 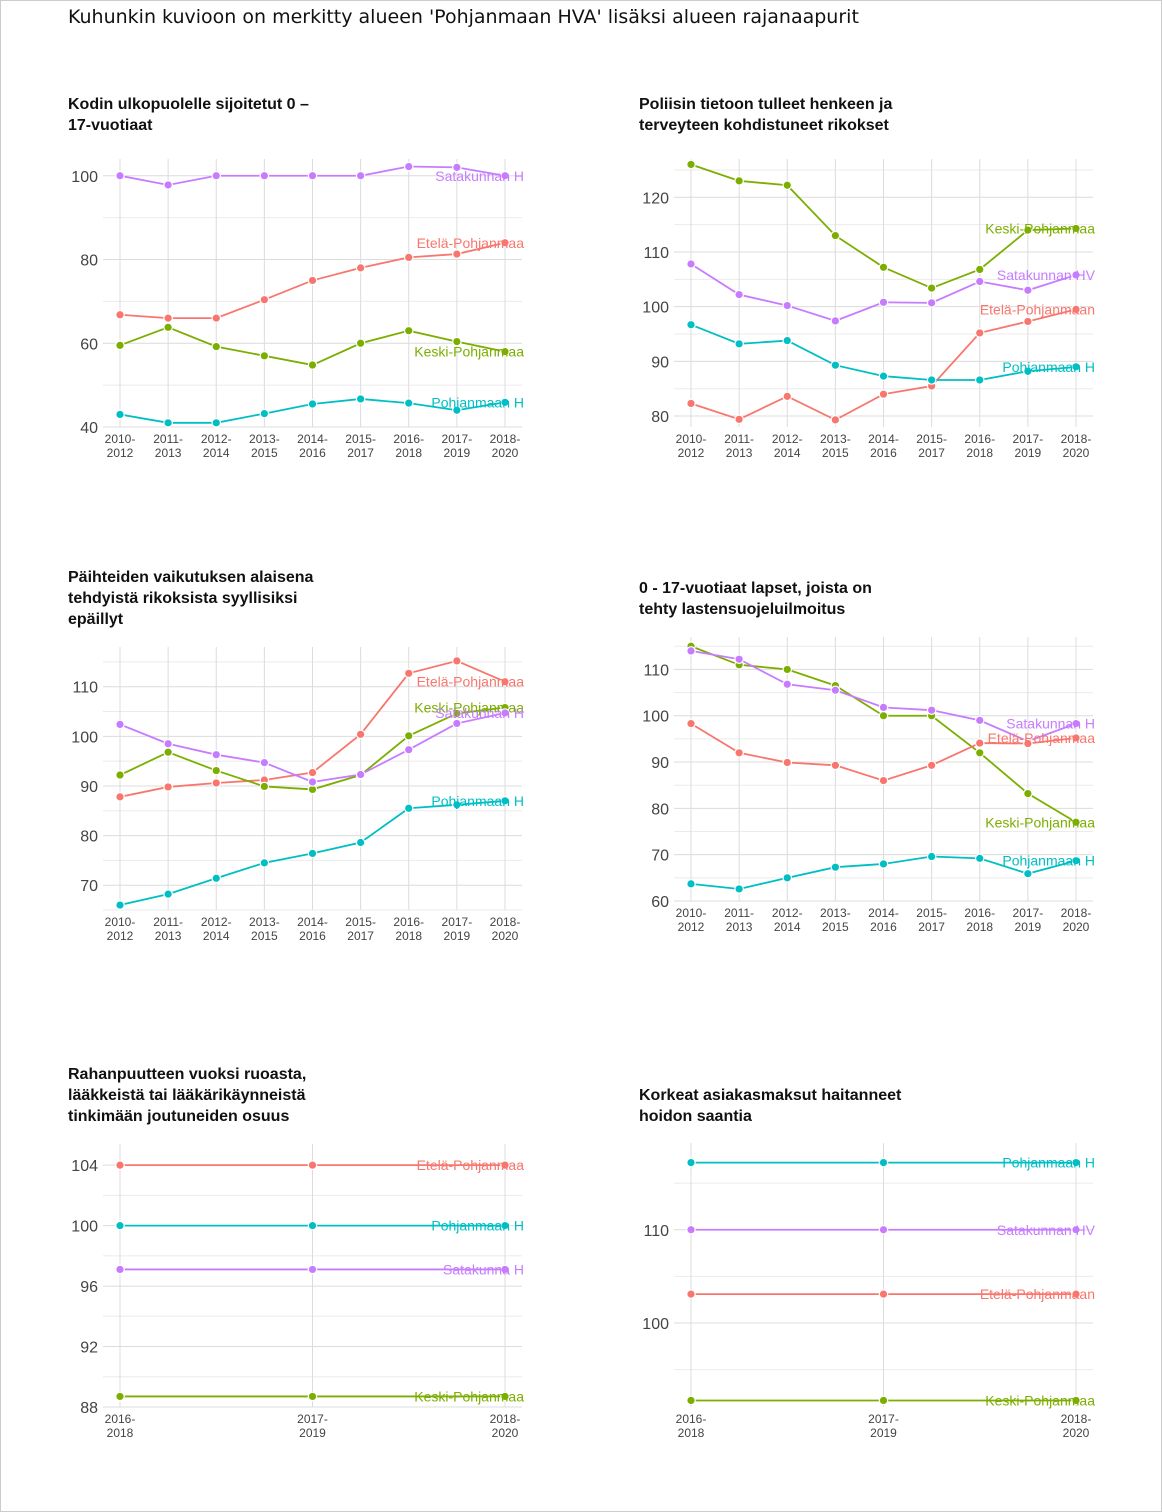 What do you see at coordinates (890, 696) in the screenshot?
I see `series-satakunnan-hva: Satakunnan H` at bounding box center [890, 696].